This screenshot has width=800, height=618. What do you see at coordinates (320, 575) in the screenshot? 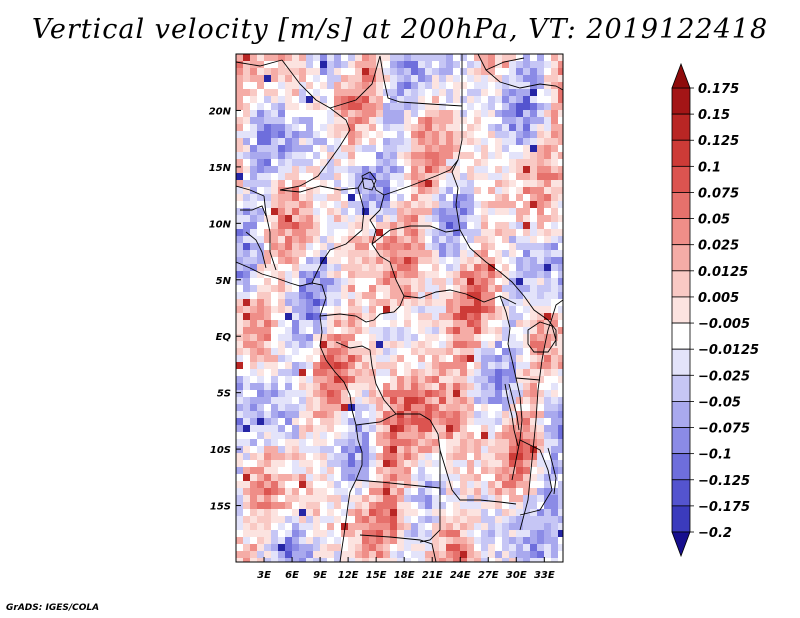
I see `lon-tick-label: 9E` at bounding box center [320, 575].